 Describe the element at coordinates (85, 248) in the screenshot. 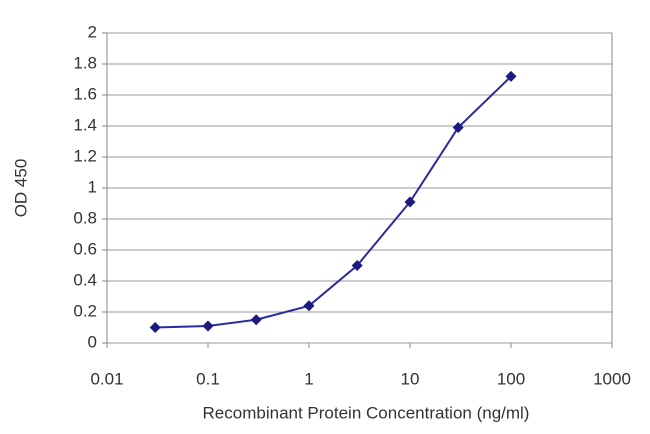

I see `y-tick-label: 0.6` at that location.